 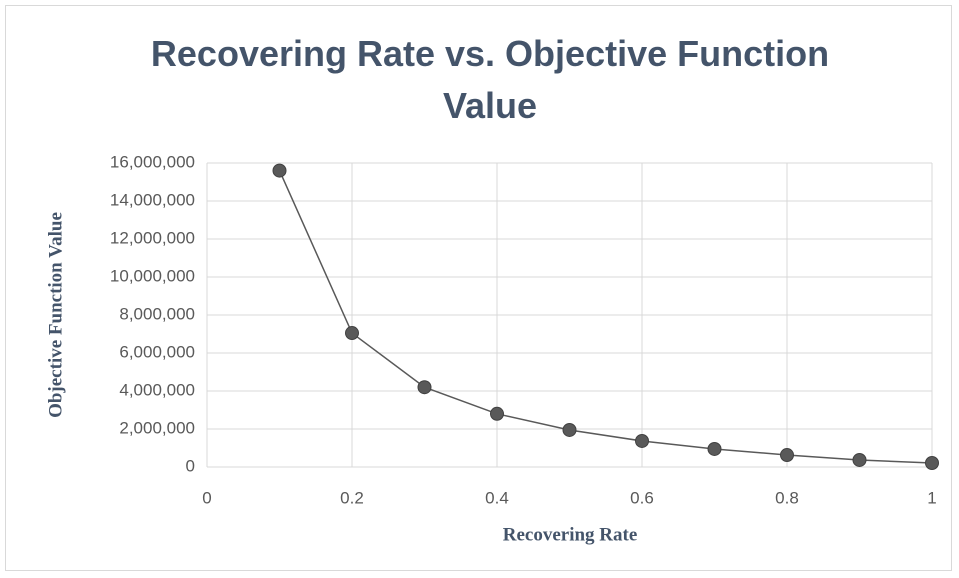 I want to click on y-tick-label: 8,000,000, so click(x=157, y=313).